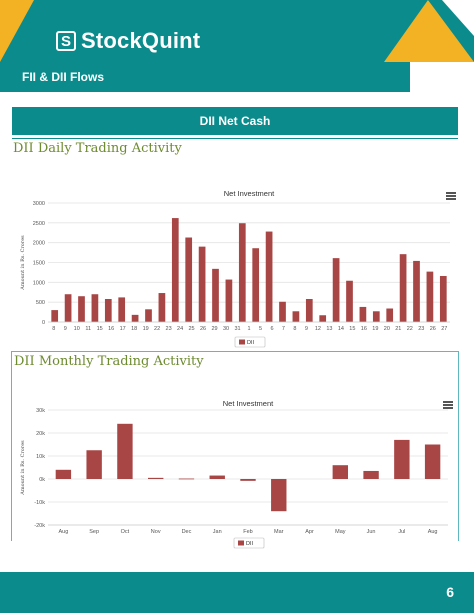 This screenshot has width=474, height=613. What do you see at coordinates (97, 148) in the screenshot?
I see `daily-heading: DII Daily Trading Activity` at bounding box center [97, 148].